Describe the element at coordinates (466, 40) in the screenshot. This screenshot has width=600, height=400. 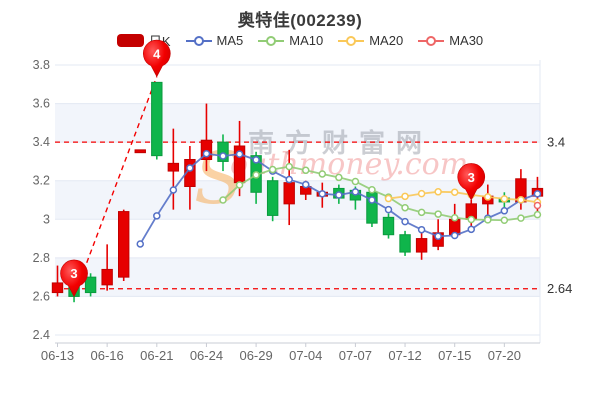
I see `legend-item-label: MA30` at that location.